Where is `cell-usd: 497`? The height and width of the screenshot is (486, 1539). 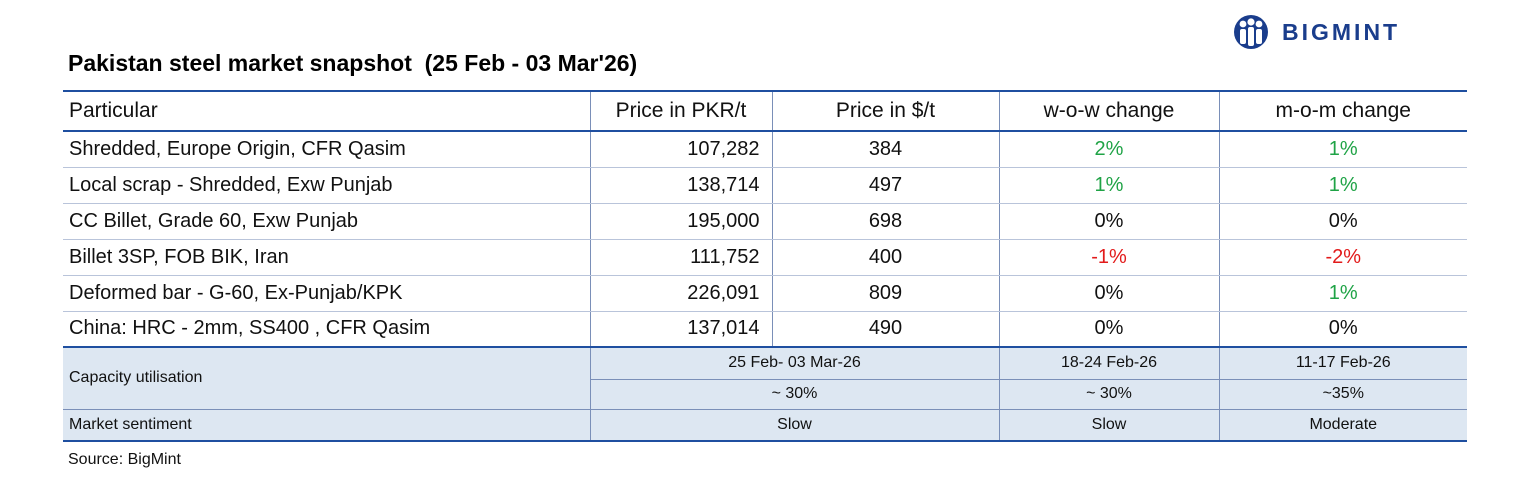
cell-usd: 497 is located at coordinates (885, 185).